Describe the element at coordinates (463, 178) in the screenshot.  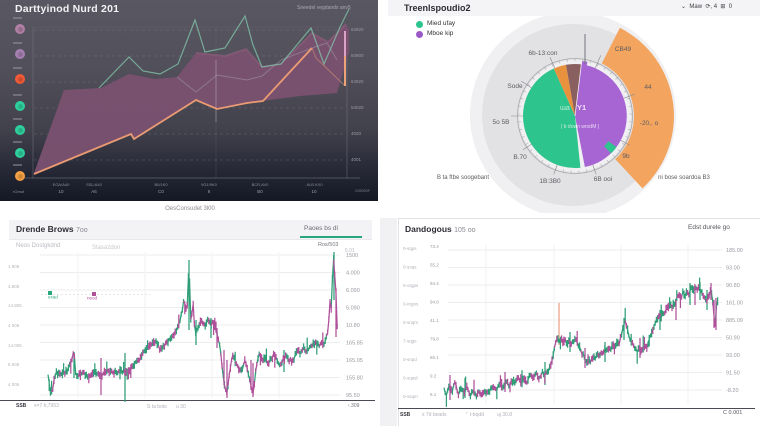
I see `svg-text: B ta ftbe soogebant` at that location.